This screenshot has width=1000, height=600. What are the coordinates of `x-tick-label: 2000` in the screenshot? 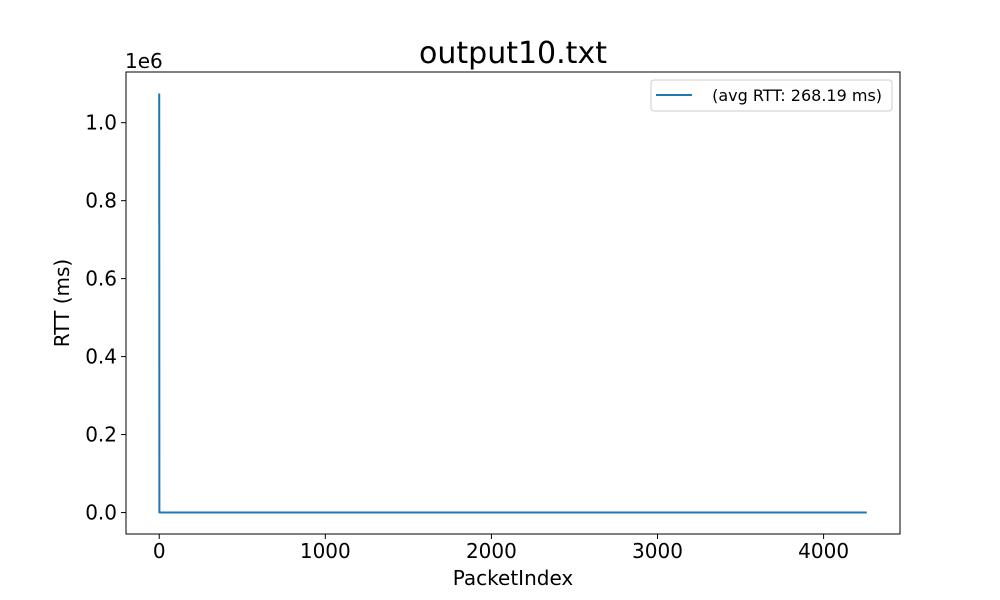 It's located at (491, 551).